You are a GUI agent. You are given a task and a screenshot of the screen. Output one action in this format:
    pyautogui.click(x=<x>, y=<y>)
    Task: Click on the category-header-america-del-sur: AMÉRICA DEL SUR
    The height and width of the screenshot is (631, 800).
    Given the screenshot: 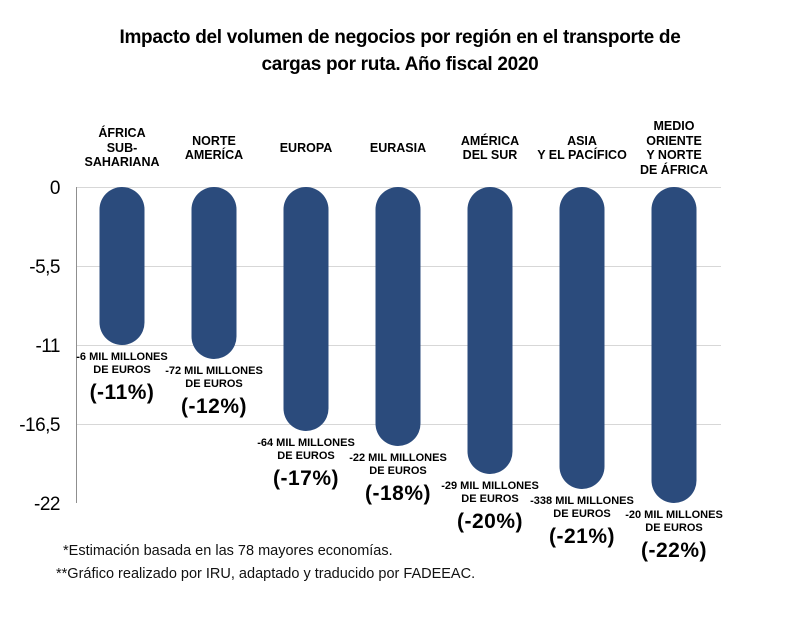 What is the action you would take?
    pyautogui.click(x=490, y=148)
    